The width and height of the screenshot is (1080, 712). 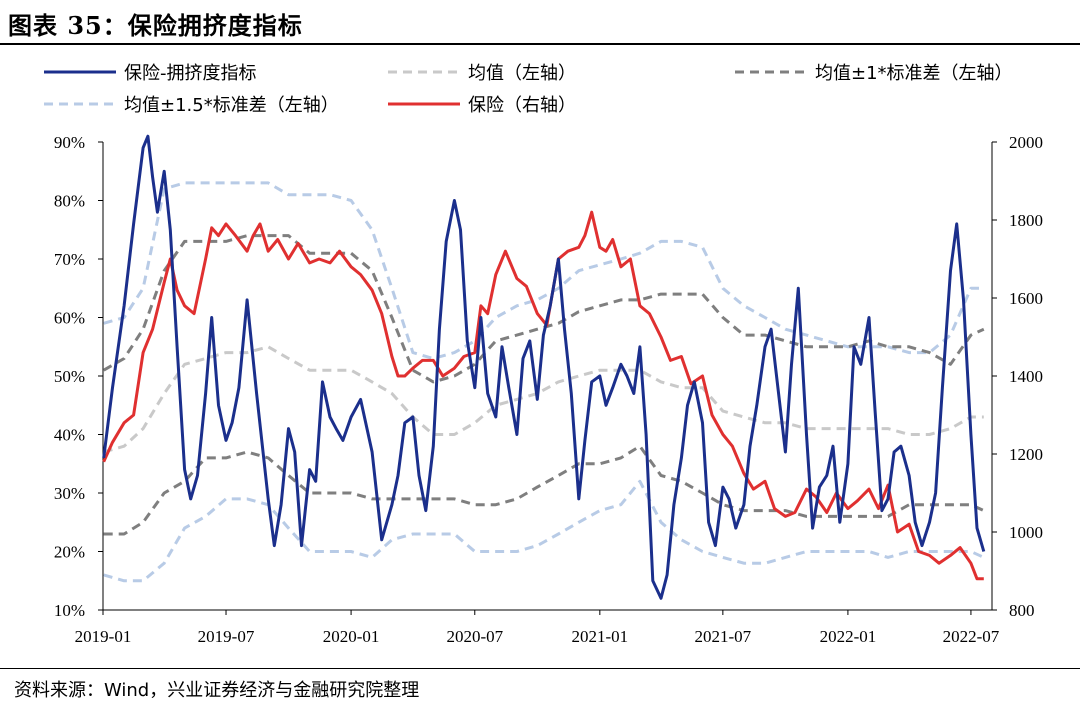 I want to click on left-tick-label: 10%, so click(x=69, y=610).